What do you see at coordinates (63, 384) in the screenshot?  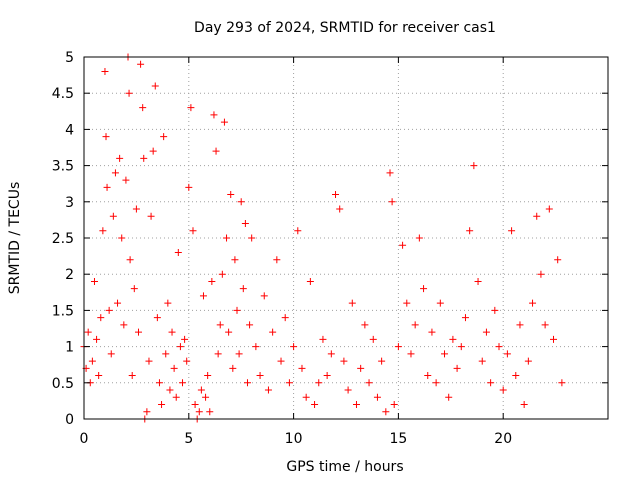 I see `y-tick-label: 0.5` at bounding box center [63, 384].